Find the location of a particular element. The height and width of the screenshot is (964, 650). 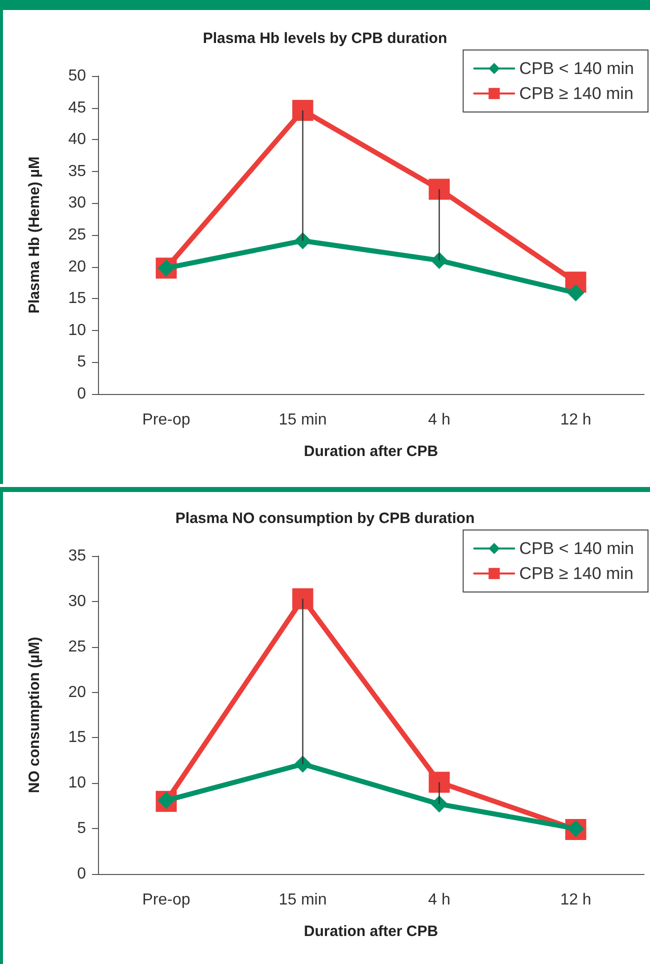

y-axis-title: NO consumption (µM) is located at coordinates (34, 715).